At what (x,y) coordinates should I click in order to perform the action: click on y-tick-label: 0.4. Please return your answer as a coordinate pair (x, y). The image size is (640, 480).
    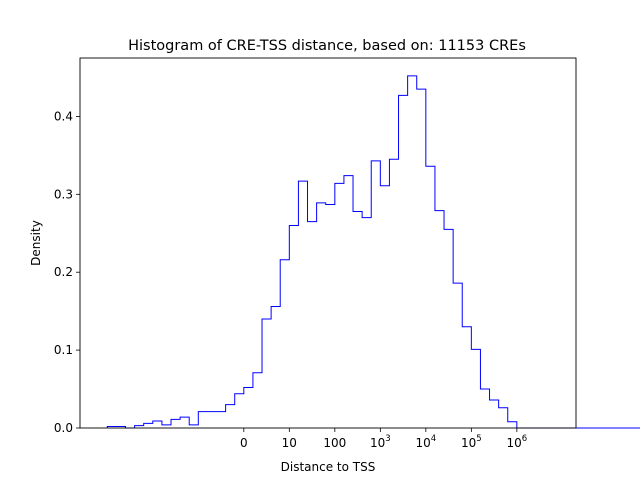
    Looking at the image, I should click on (63, 116).